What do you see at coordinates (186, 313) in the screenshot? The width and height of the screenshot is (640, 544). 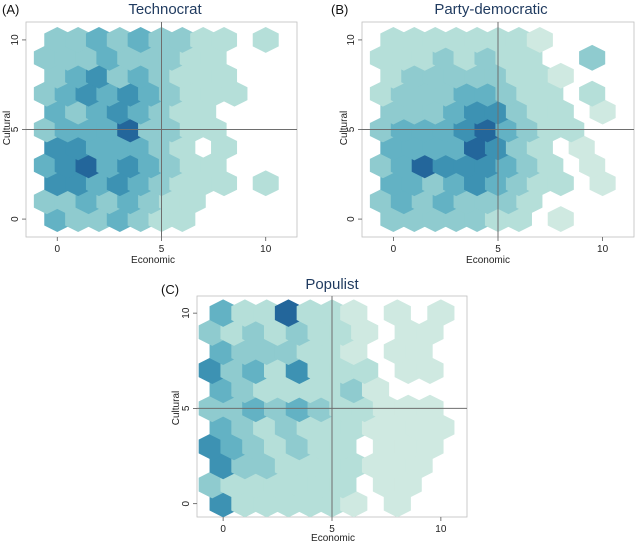 I see `y-tick-label: 10` at bounding box center [186, 313].